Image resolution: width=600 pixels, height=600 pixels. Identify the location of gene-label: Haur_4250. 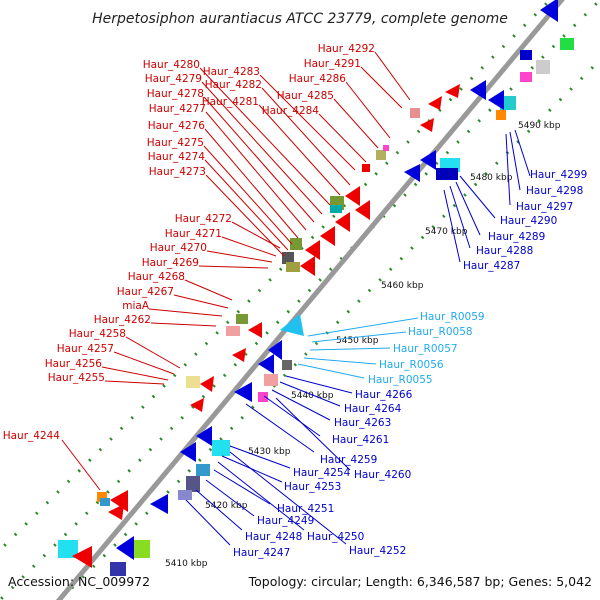
(335, 537).